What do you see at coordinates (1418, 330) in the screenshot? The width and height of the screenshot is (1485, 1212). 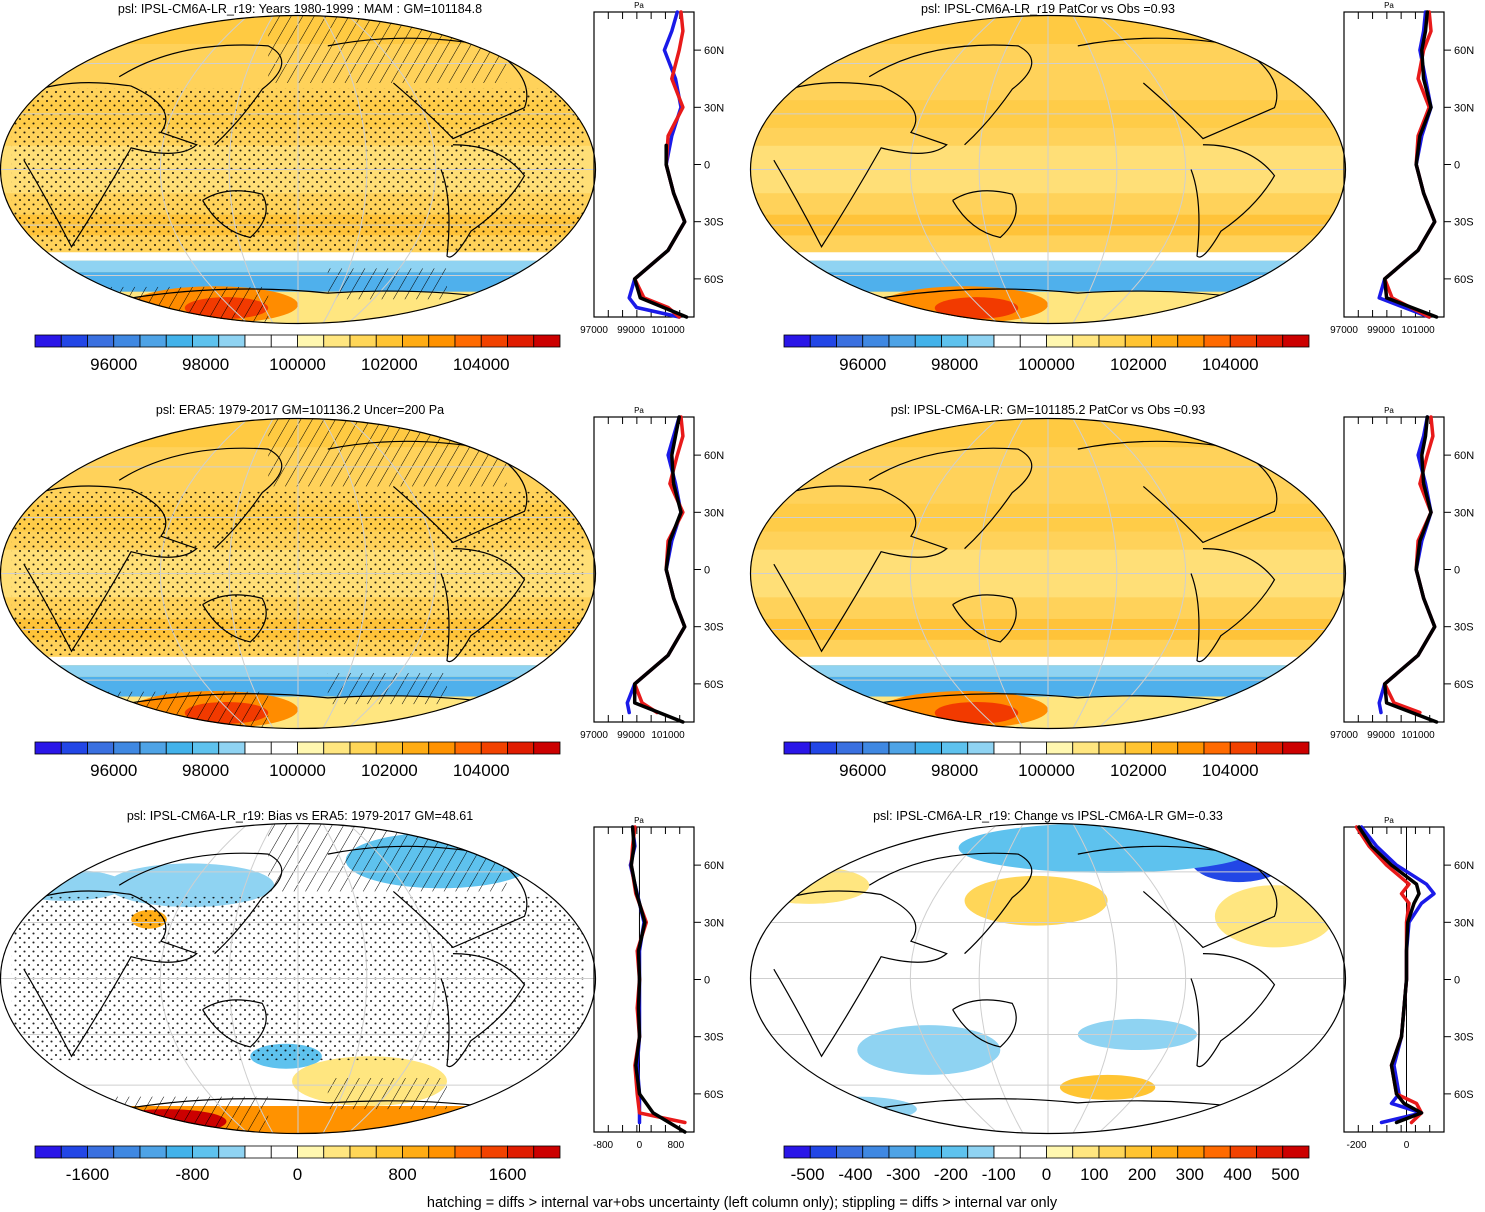 I see `profile-xtick: 101000` at bounding box center [1418, 330].